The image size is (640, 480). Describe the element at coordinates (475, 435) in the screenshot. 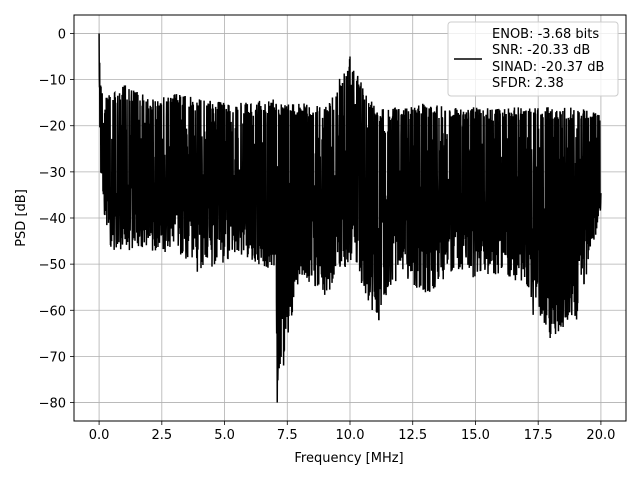

I see `x-tick-label: 15.0` at that location.